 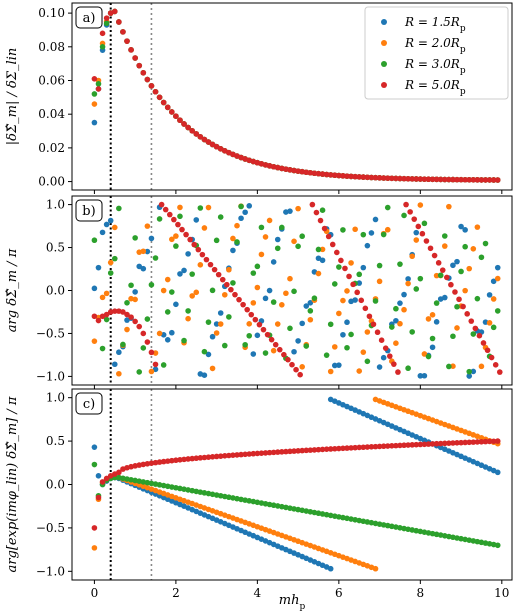 I want to click on panel-tag-text: c), so click(x=89, y=404).